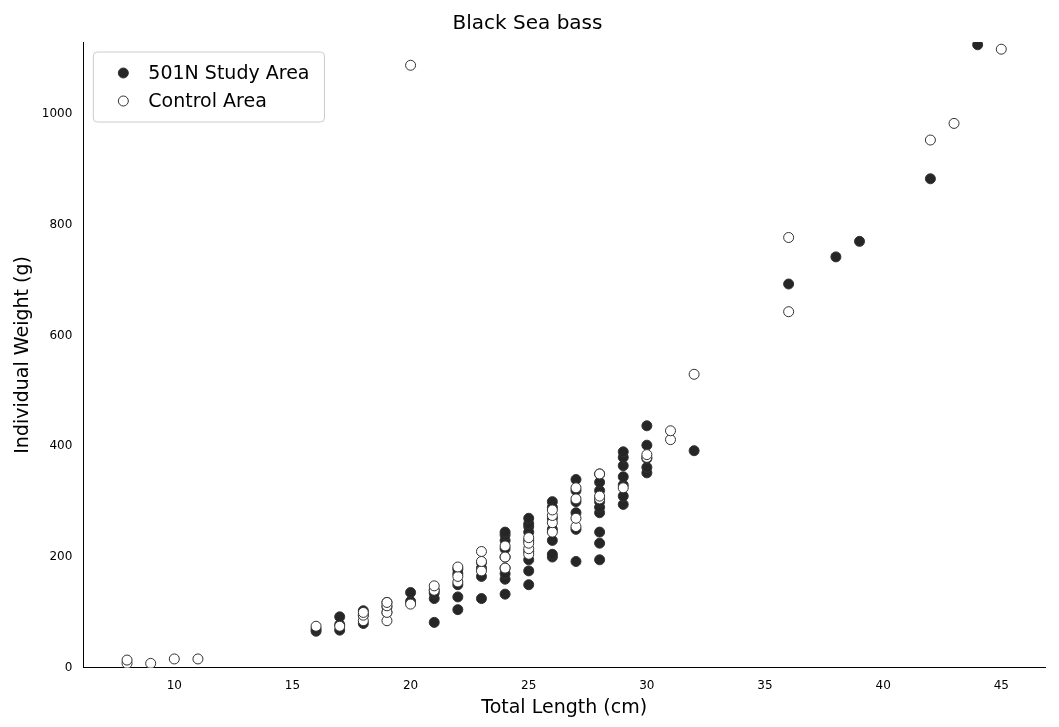 The width and height of the screenshot is (1059, 727). I want to click on y-tick-label: 600, so click(61, 334).